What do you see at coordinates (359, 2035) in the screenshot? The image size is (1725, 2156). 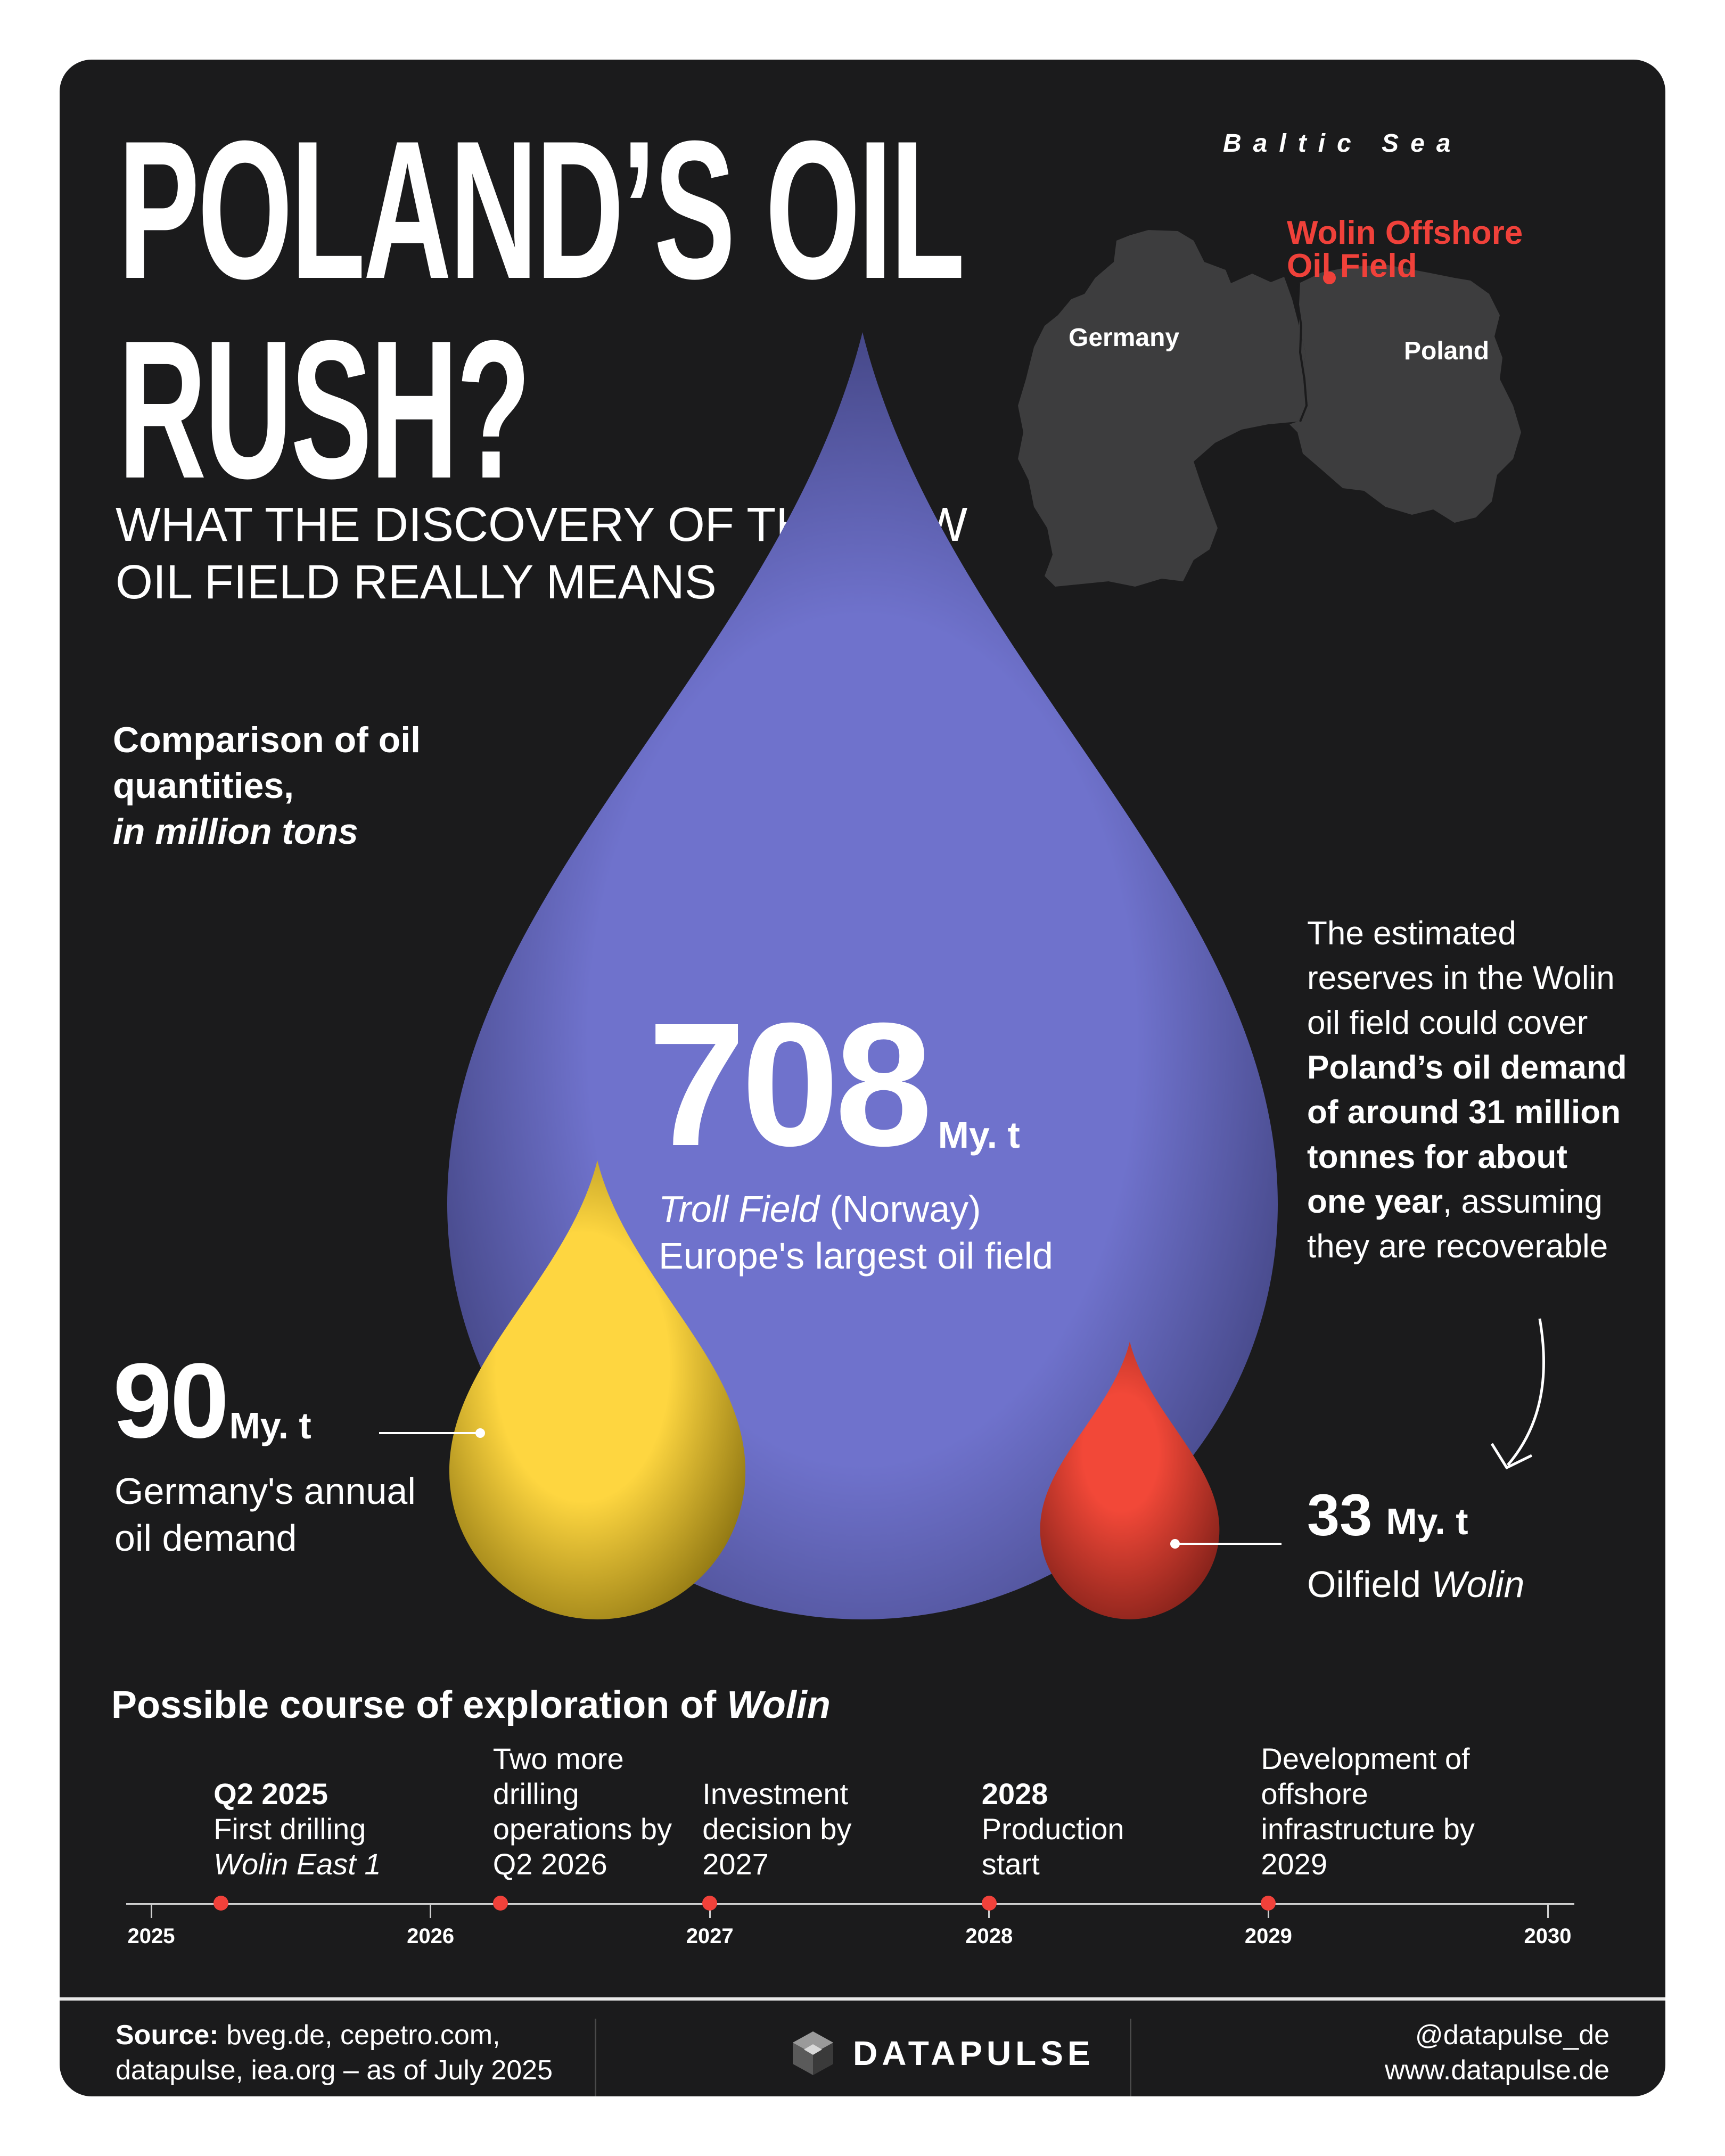 I see `source-line-1: bveg.de, cepetro.com,` at bounding box center [359, 2035].